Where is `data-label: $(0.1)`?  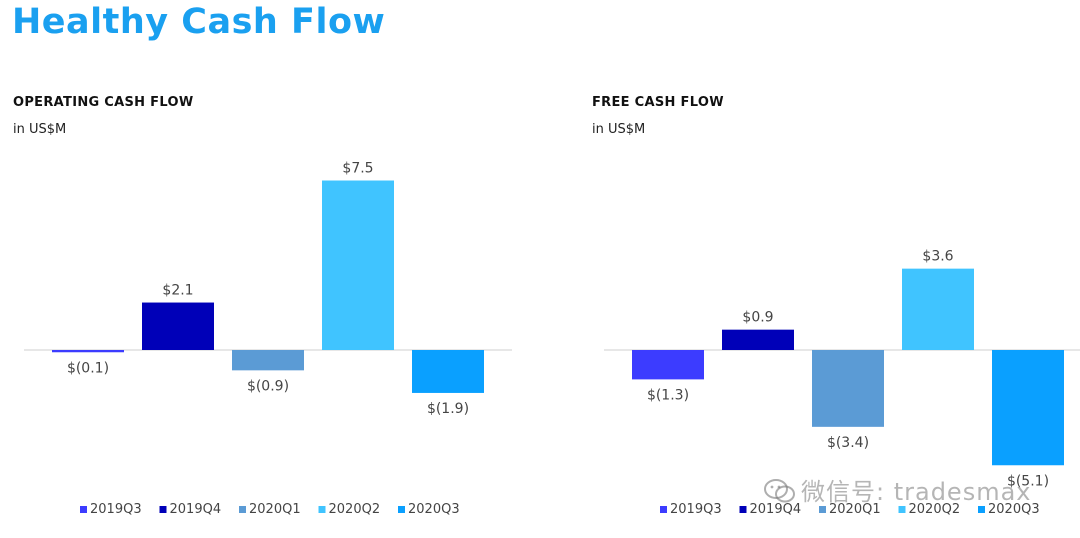 data-label: $(0.1) is located at coordinates (88, 368).